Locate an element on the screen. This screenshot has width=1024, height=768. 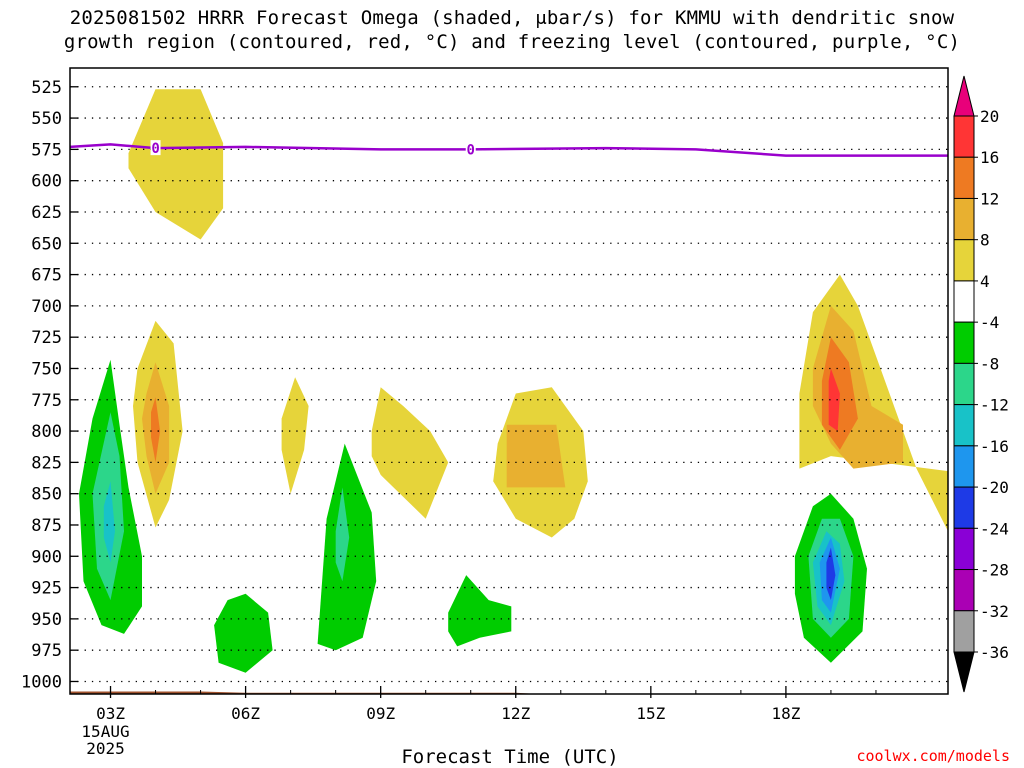
y-tick-label-625: 625 is located at coordinates (46, 213).